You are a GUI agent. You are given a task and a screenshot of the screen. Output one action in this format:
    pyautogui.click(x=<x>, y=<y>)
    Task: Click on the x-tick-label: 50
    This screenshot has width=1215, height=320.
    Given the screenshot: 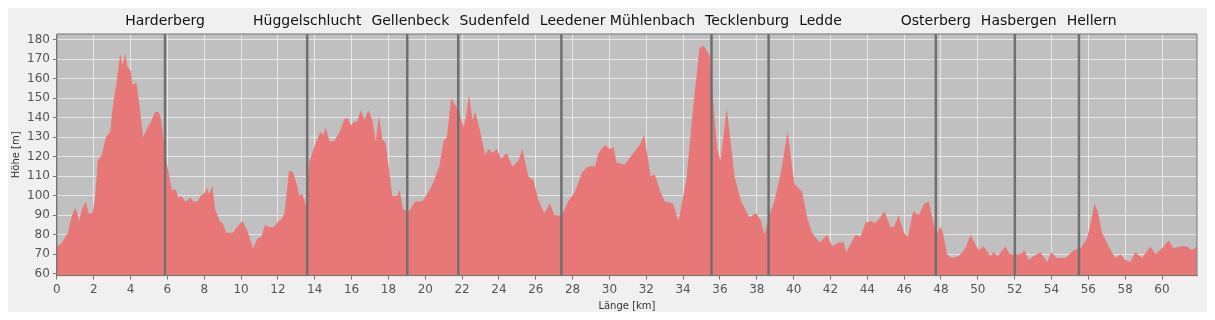 What is the action you would take?
    pyautogui.click(x=978, y=288)
    